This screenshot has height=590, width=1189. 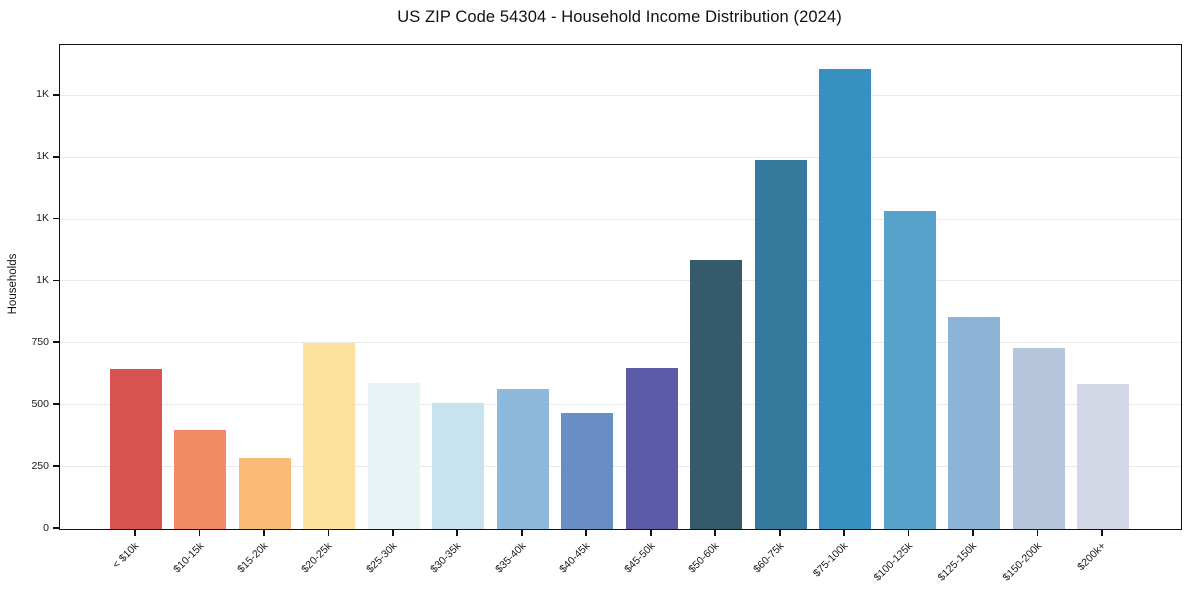 What do you see at coordinates (893, 562) in the screenshot?
I see `x-tick-label: $100-125k` at bounding box center [893, 562].